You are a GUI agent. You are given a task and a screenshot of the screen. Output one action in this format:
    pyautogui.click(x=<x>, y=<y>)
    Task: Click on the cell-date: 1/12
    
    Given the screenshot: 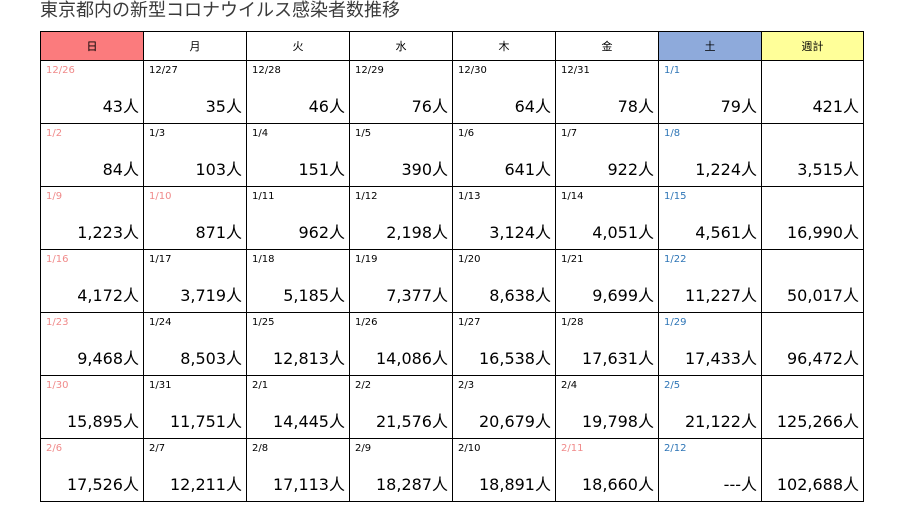 What is the action you would take?
    pyautogui.click(x=366, y=196)
    